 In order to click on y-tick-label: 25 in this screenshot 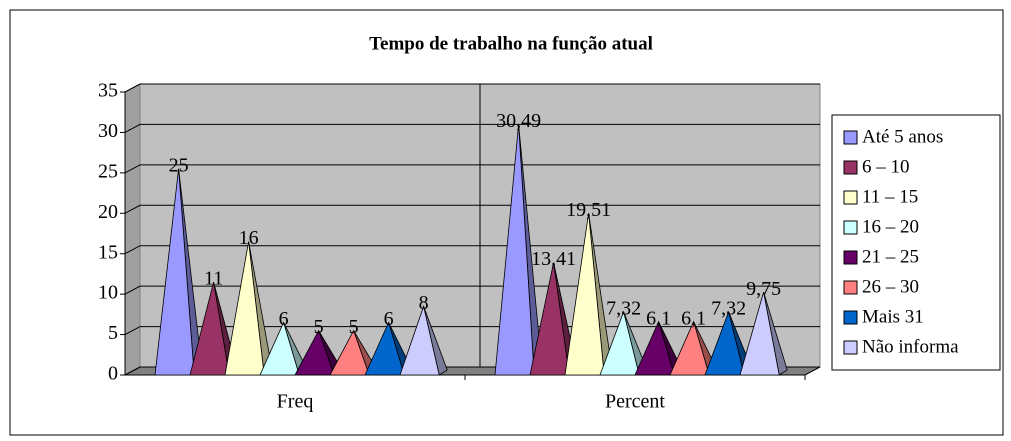, I will do `click(108, 171)`.